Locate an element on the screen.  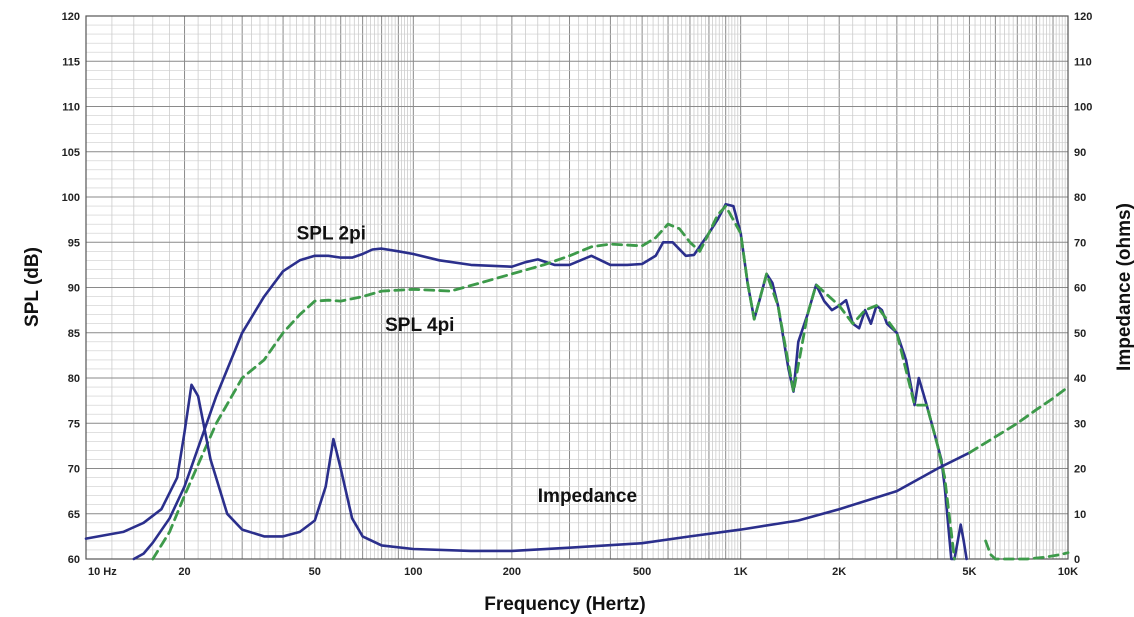
x-tick-label: 5K is located at coordinates (969, 572).